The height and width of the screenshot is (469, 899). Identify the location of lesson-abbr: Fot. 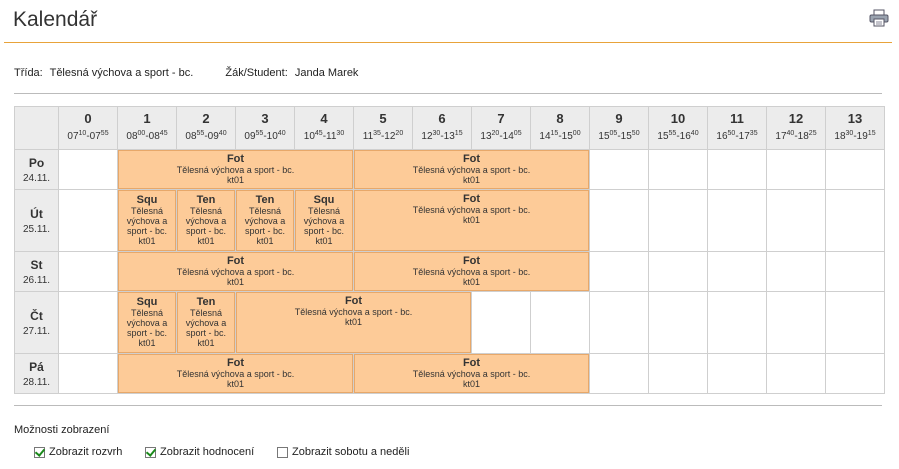
(471, 199).